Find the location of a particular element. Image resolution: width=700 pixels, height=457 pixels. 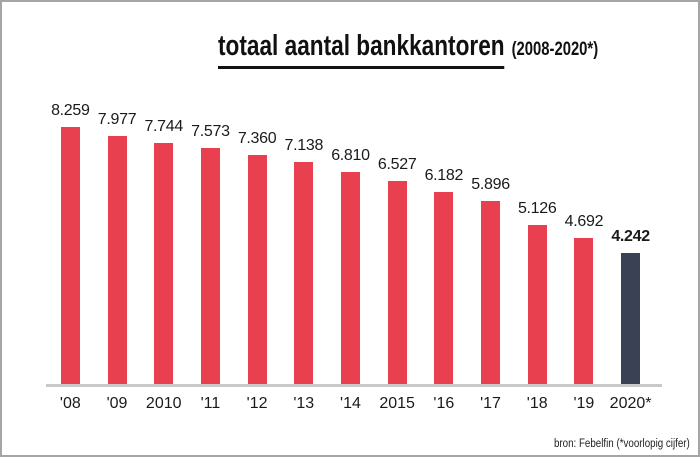

bar-column: 6.810 is located at coordinates (350, 266).